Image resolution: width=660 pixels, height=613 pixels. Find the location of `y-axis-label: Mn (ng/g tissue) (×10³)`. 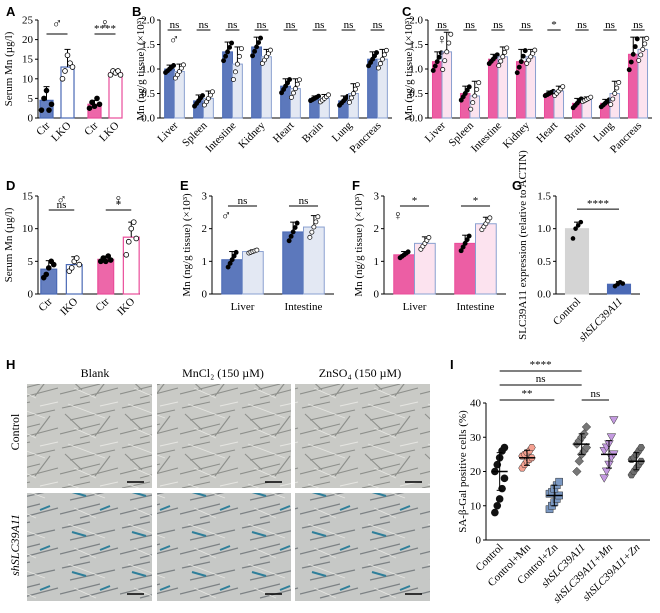

y-axis-label: Mn (ng/g tissue) (×10³) is located at coordinates (409, 69).